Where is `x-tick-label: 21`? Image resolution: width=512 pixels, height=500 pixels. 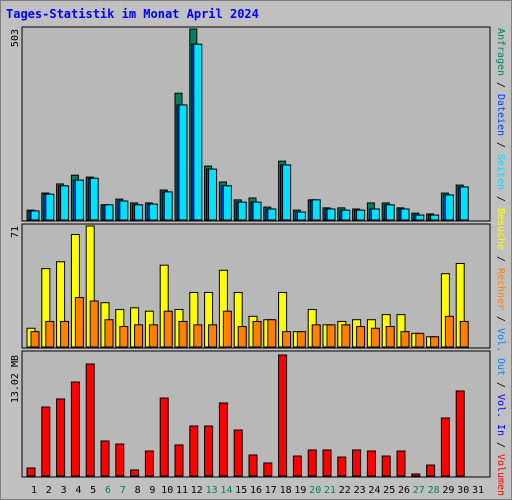
x-tick-label: 21 is located at coordinates (330, 490).